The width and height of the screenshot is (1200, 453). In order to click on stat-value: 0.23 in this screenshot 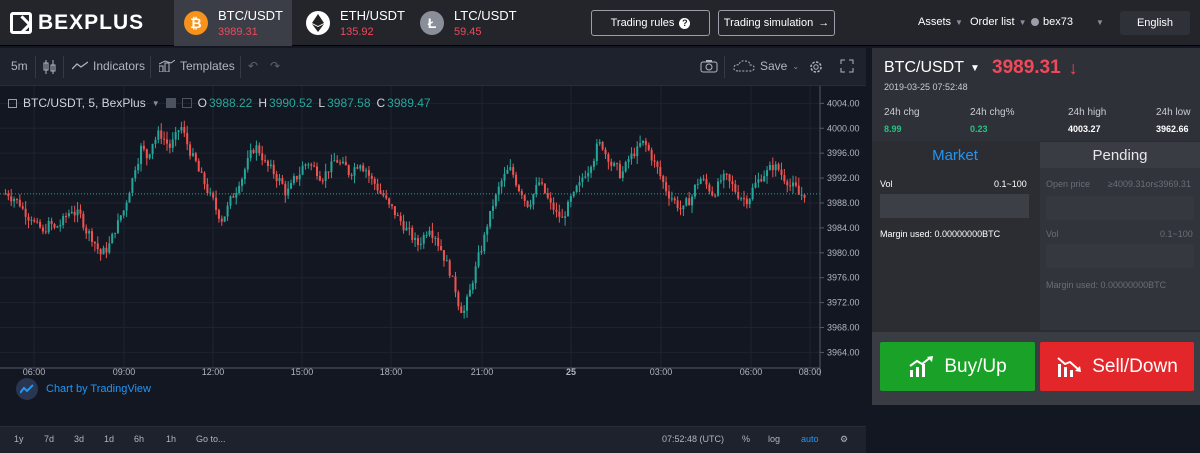, I will do `click(979, 129)`.